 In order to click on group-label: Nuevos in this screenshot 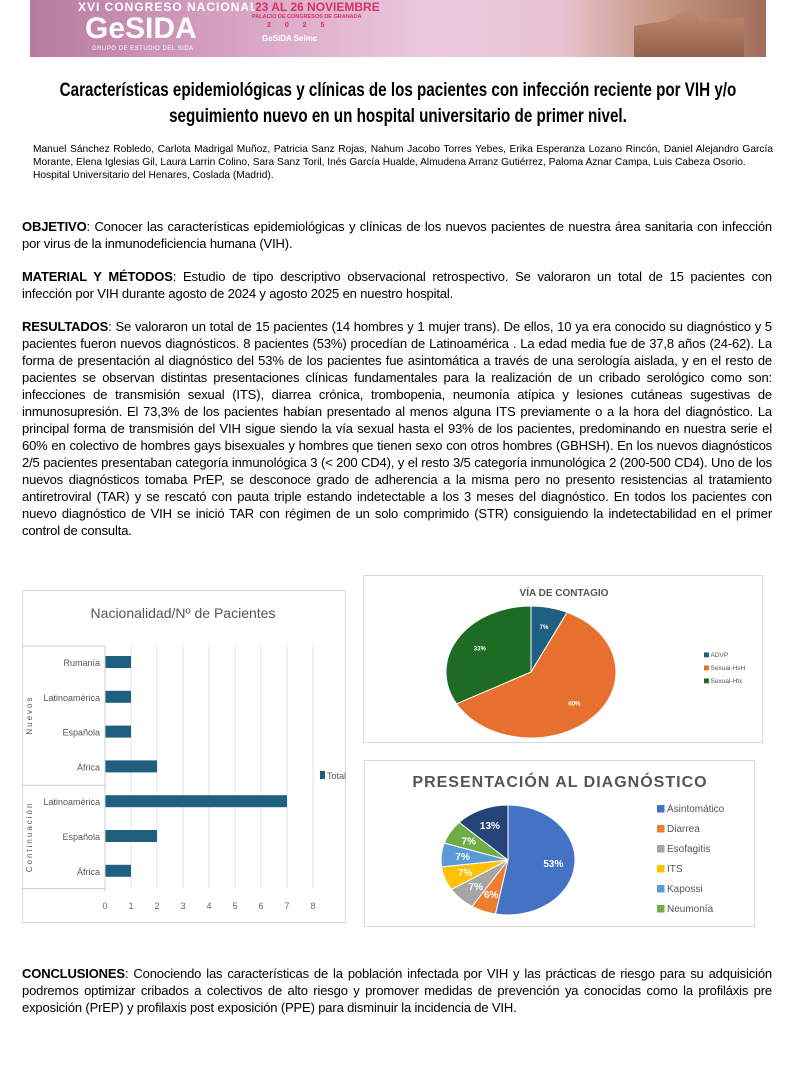, I will do `click(29, 715)`.